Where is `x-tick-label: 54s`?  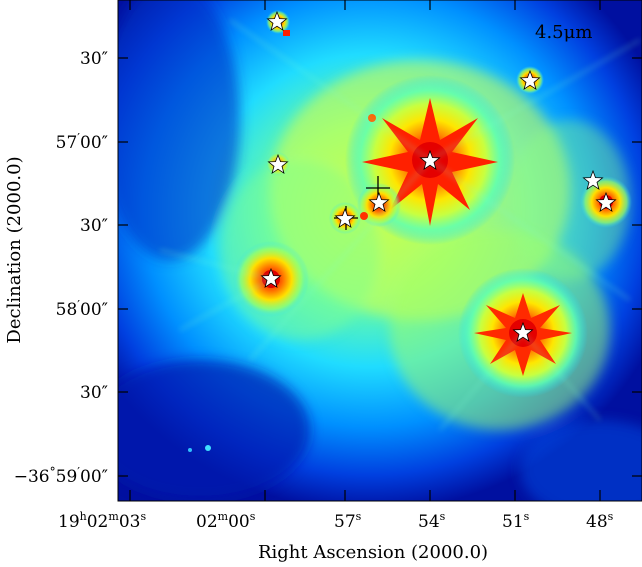
x-tick-label: 54s is located at coordinates (432, 521).